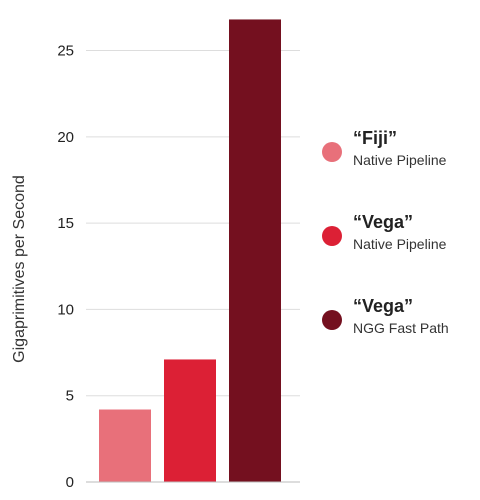  What do you see at coordinates (332, 152) in the screenshot?
I see `legend-swatch-fiji-native` at bounding box center [332, 152].